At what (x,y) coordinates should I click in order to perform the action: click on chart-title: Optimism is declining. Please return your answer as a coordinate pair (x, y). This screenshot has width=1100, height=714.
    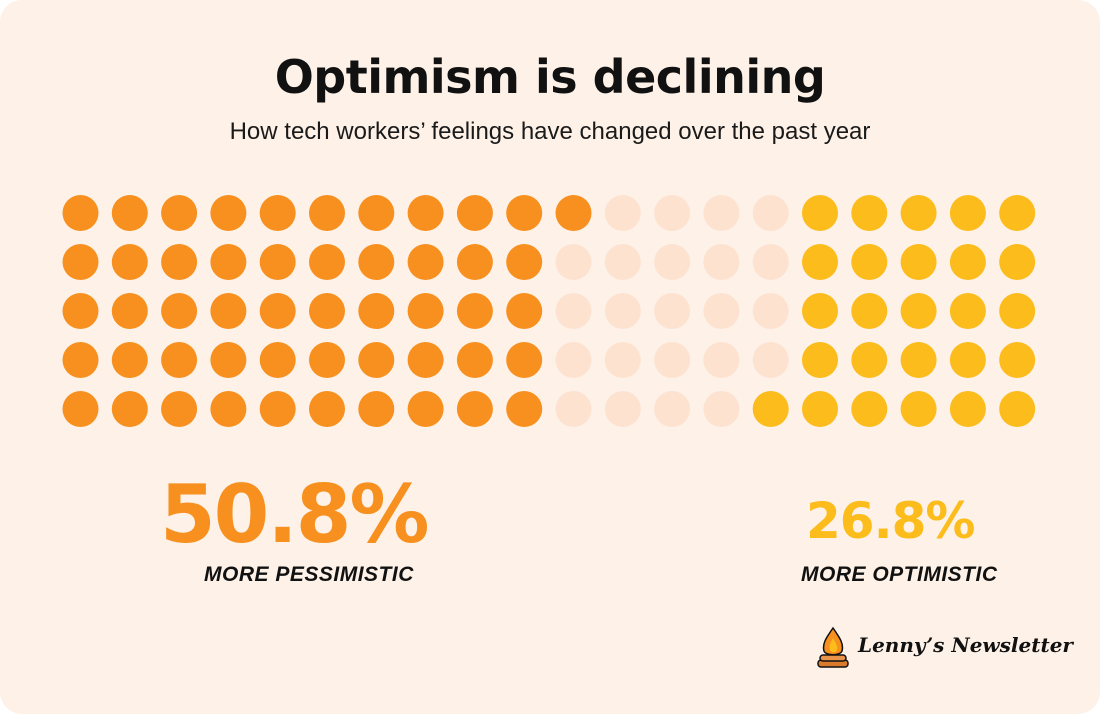
    Looking at the image, I should click on (550, 77).